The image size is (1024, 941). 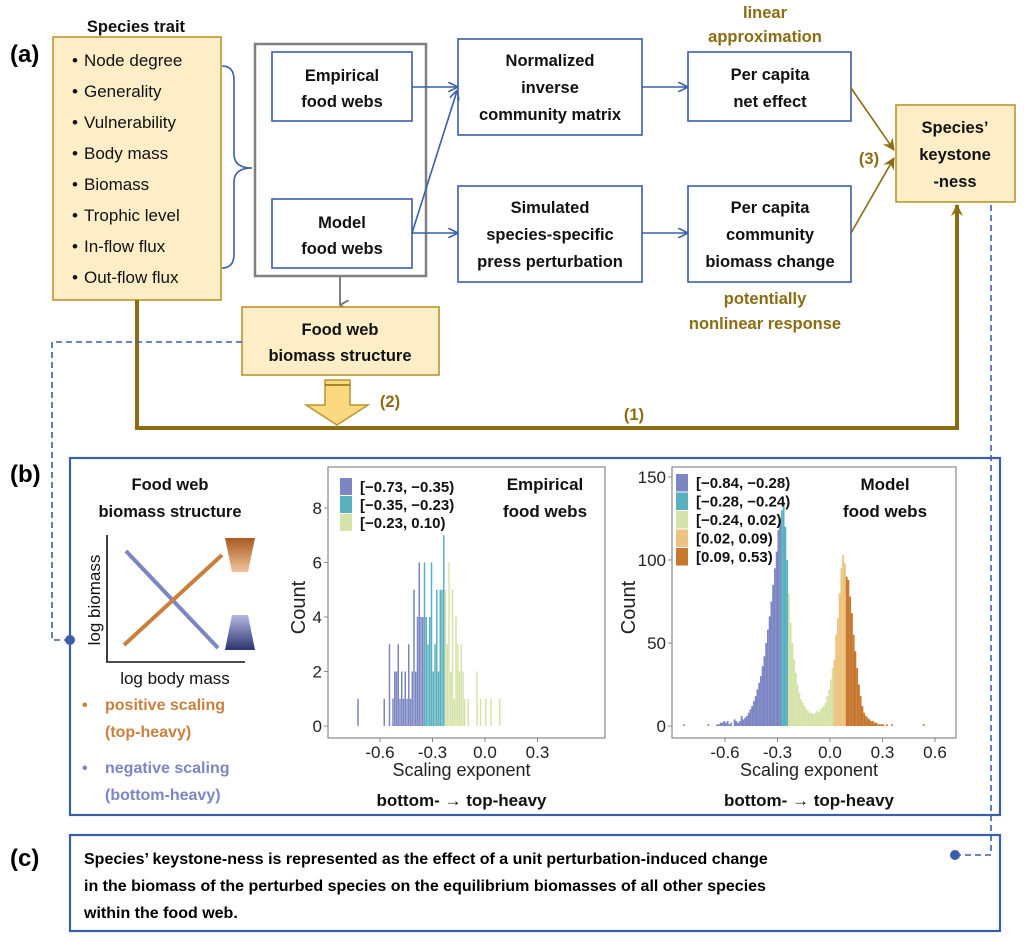 What do you see at coordinates (652, 477) in the screenshot?
I see `y-tick-label: 150` at bounding box center [652, 477].